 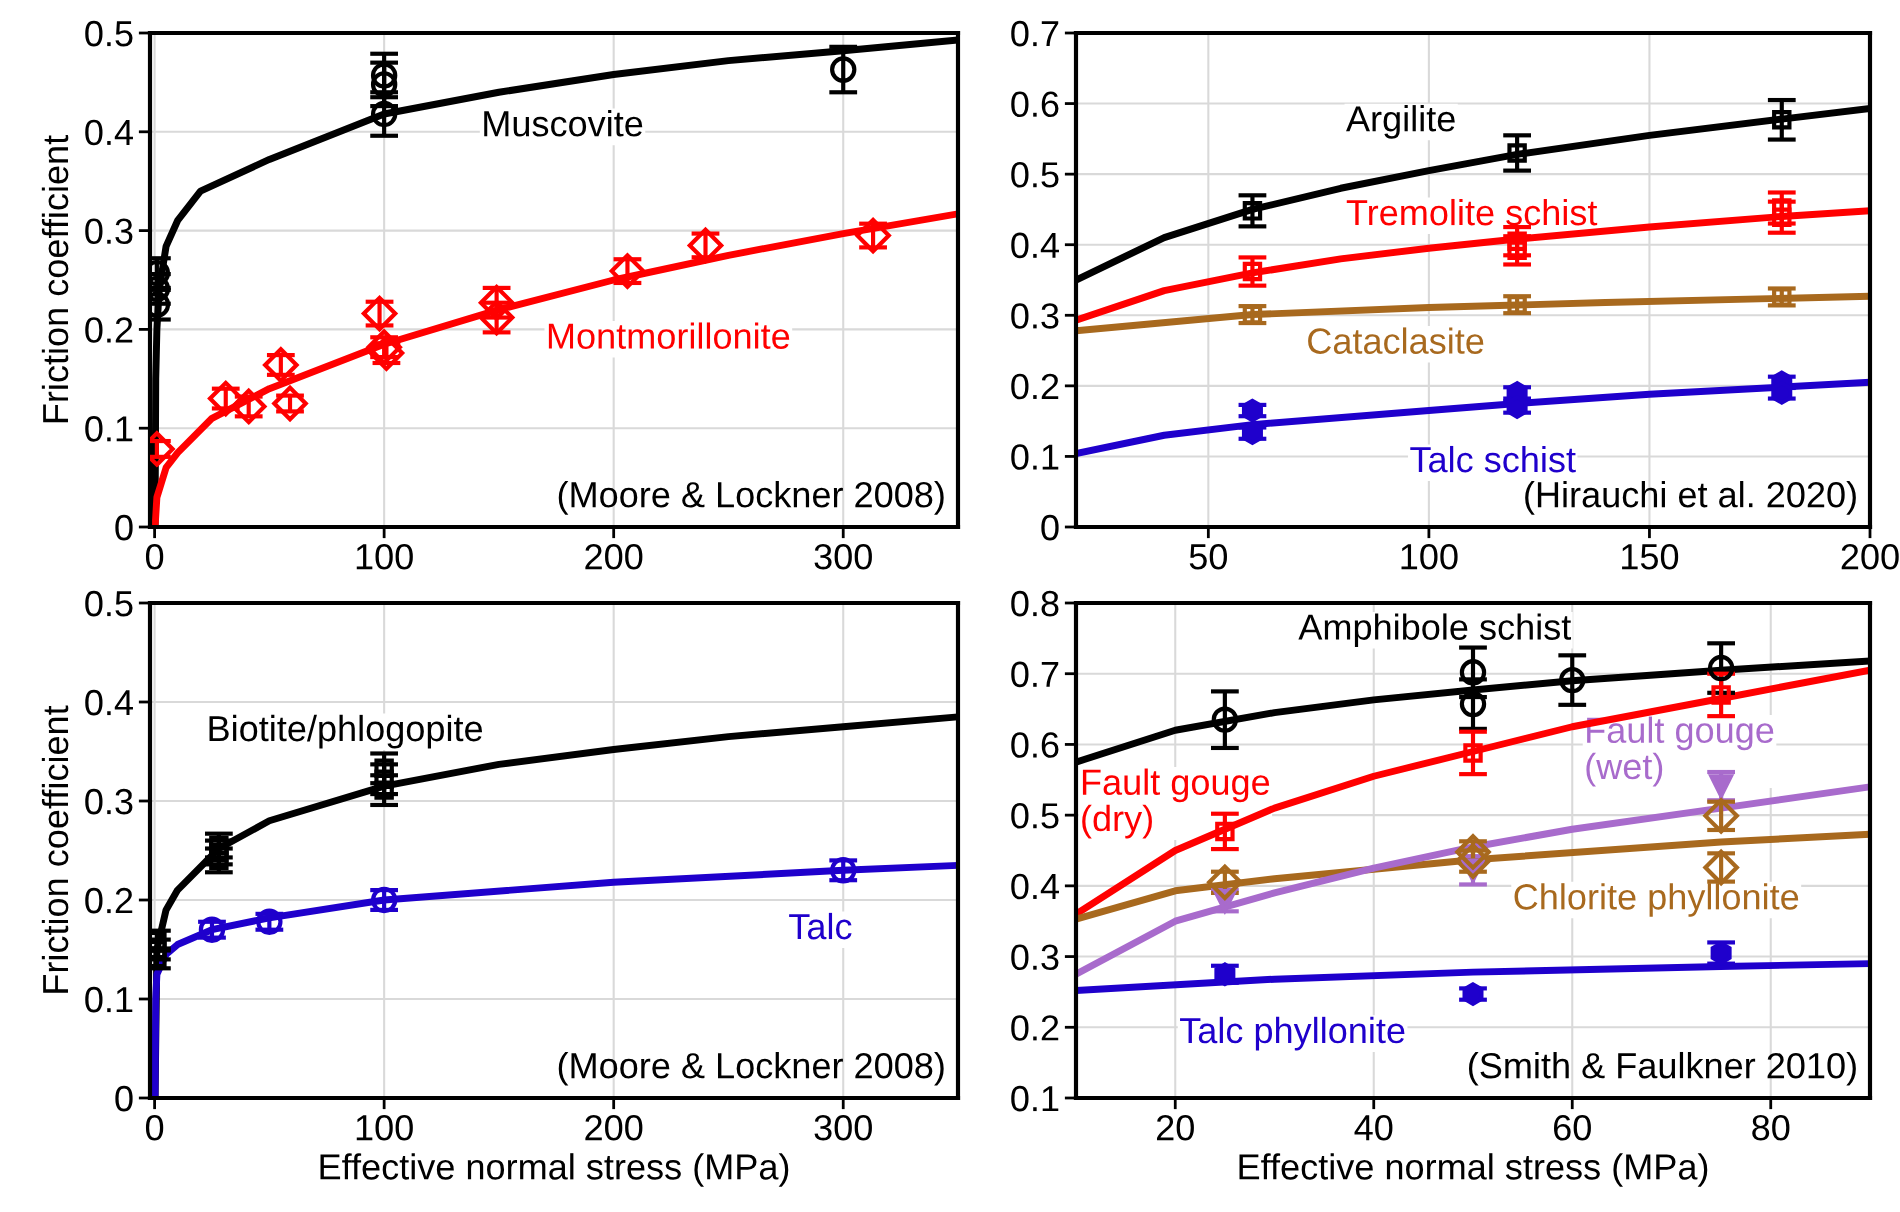 What do you see at coordinates (563, 123) in the screenshot?
I see `text: Muscovite` at bounding box center [563, 123].